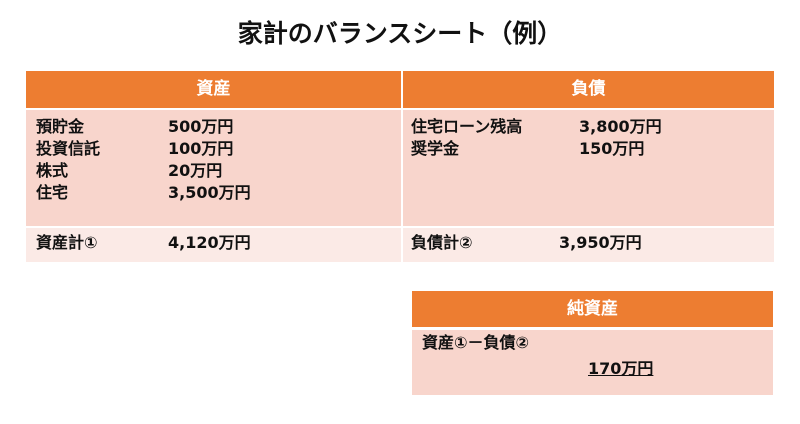  I want to click on asset-value: 3,500万円, so click(209, 192).